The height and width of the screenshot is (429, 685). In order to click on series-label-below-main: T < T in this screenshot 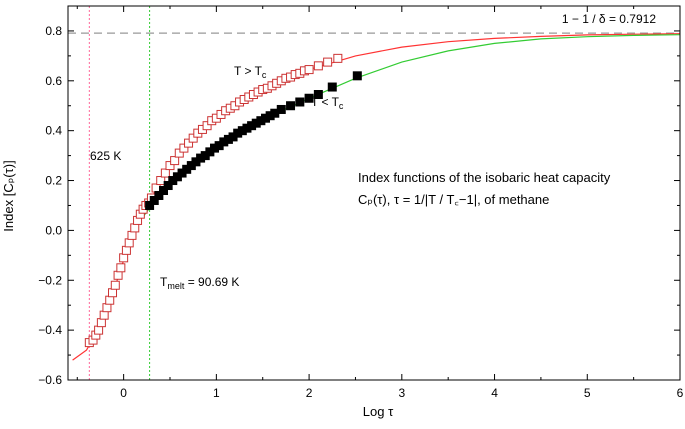, I will do `click(325, 102)`.